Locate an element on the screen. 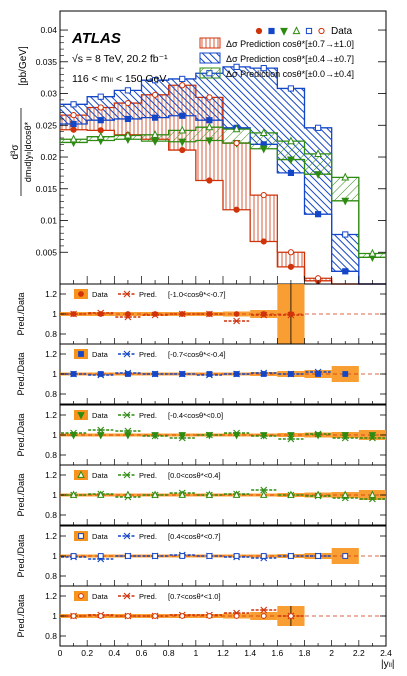  x-tick-label: 1.8 is located at coordinates (305, 653).